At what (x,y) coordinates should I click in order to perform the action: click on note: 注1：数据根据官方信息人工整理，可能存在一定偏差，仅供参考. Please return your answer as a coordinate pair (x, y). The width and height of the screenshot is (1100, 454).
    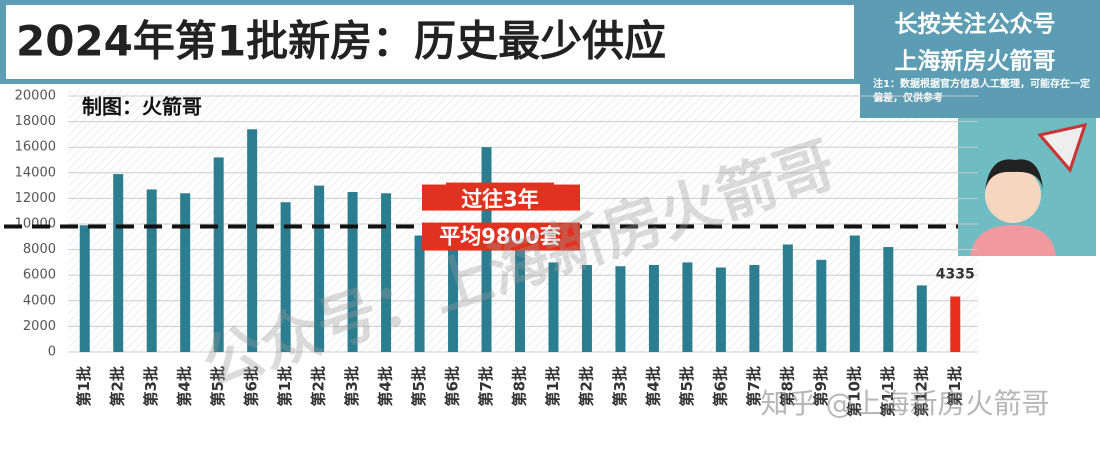
    Looking at the image, I should click on (981, 91).